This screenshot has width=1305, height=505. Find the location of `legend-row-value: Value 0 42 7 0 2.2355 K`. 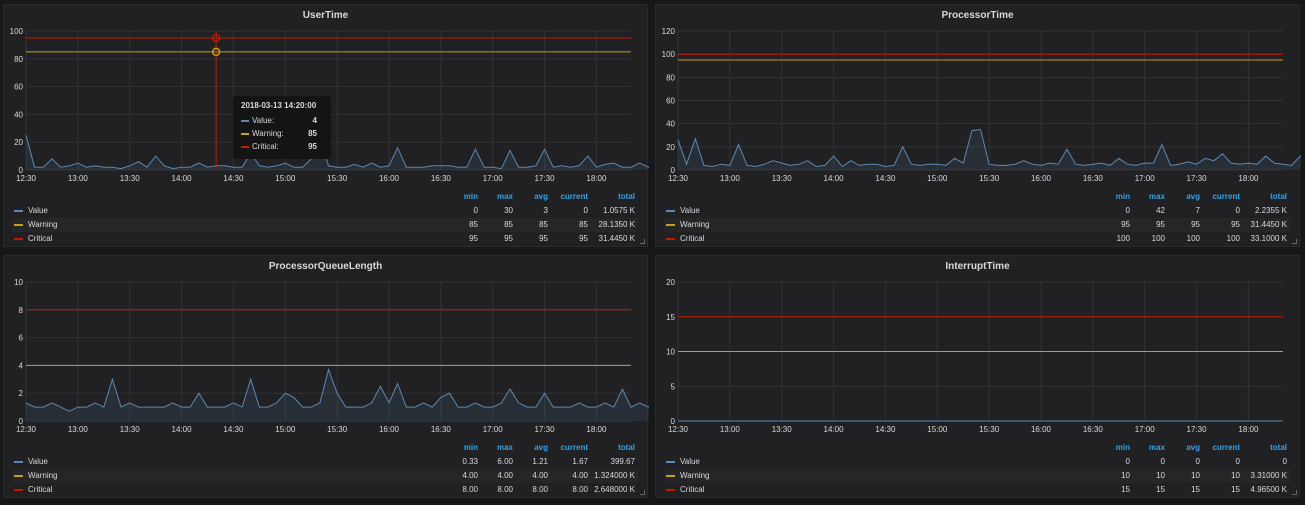

legend-row-value: Value 0 42 7 0 2.2355 K is located at coordinates (977, 211).